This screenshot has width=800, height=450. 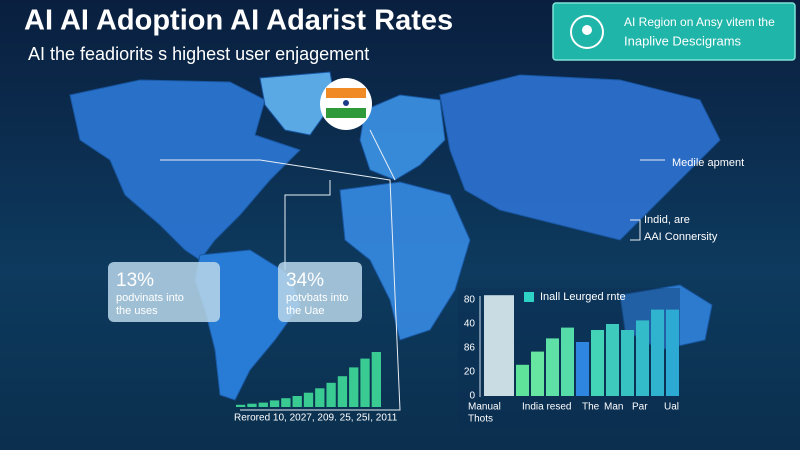 What do you see at coordinates (470, 372) in the screenshot?
I see `y-label: 20` at bounding box center [470, 372].